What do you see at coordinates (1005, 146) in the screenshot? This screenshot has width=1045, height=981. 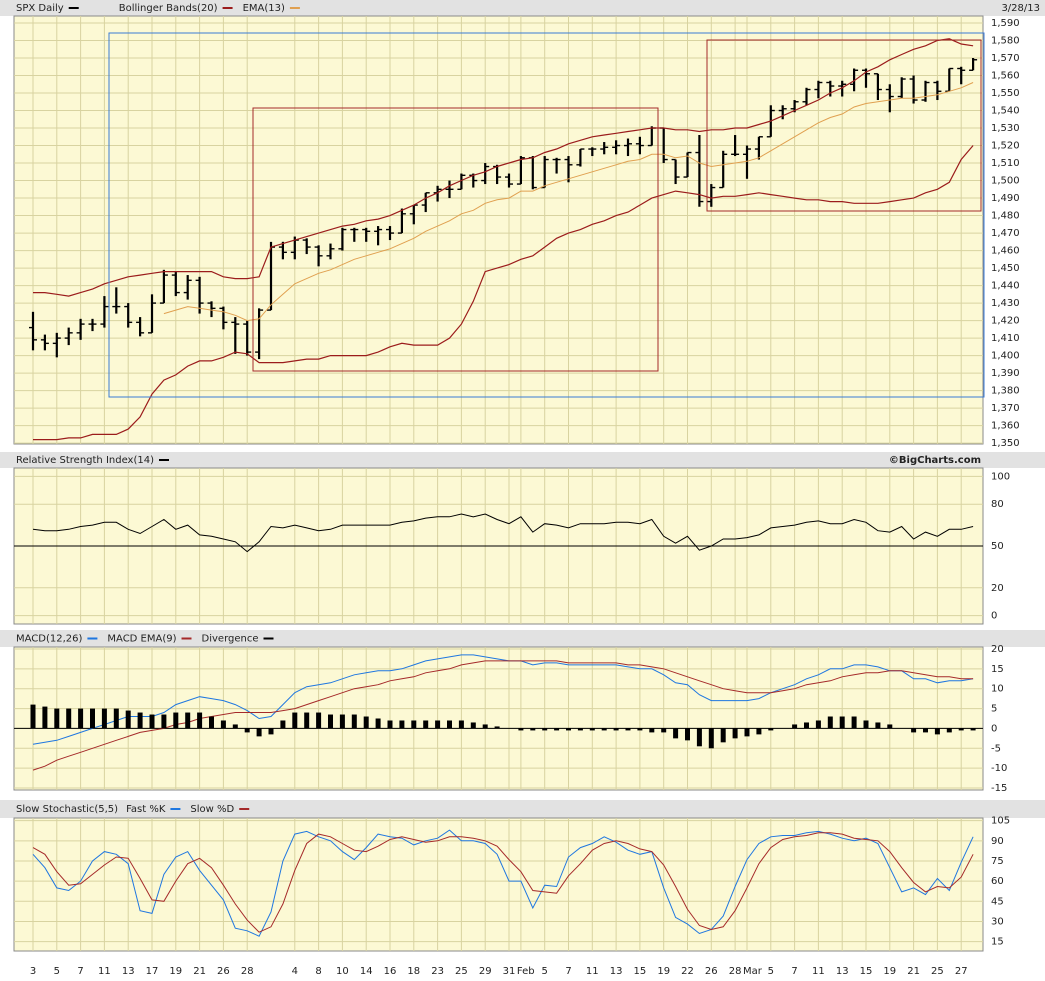 I see `y-tick-label: 1,520` at bounding box center [1005, 146].